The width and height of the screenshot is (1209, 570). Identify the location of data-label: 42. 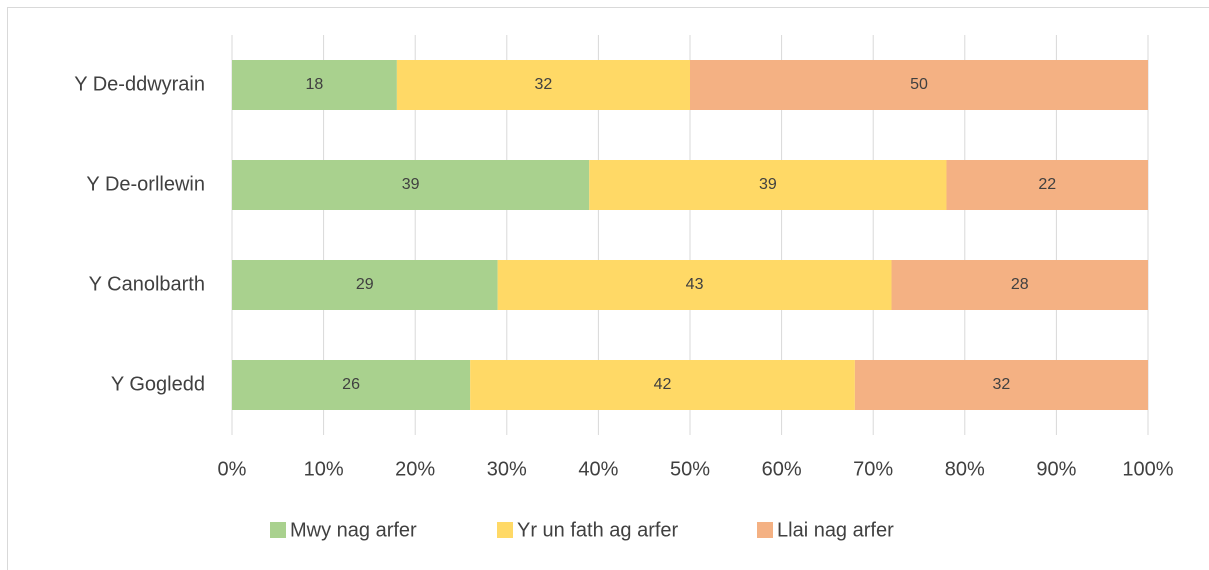
(663, 384).